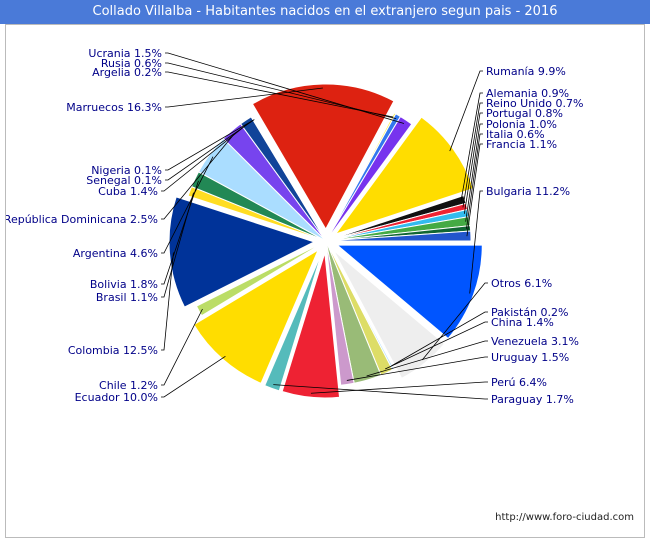 Image resolution: width=650 pixels, height=550 pixels. Describe the element at coordinates (124, 284) in the screenshot. I see `slice-label-12: Bolivia 1.8%` at that location.